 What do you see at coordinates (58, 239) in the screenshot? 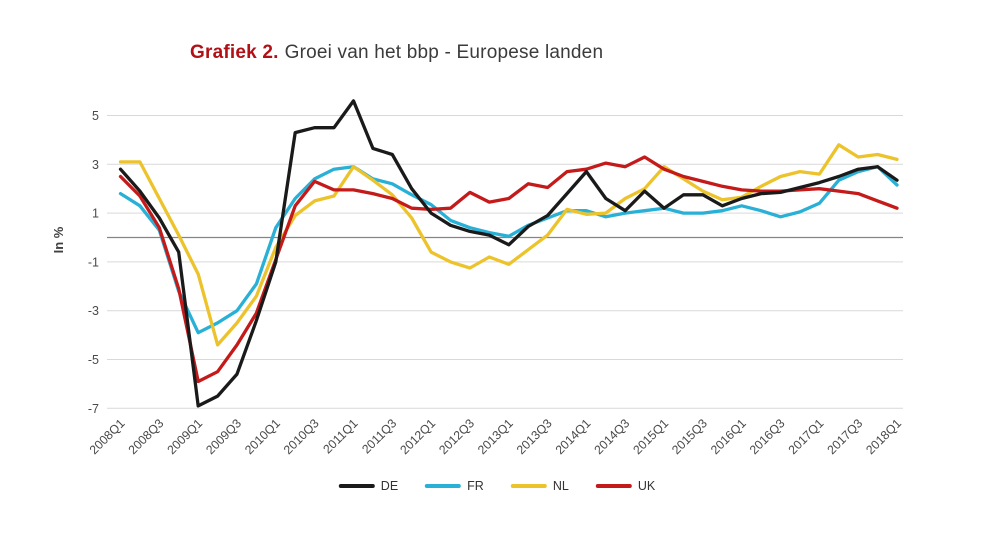
I see `y-axis-label: In %` at bounding box center [58, 239].